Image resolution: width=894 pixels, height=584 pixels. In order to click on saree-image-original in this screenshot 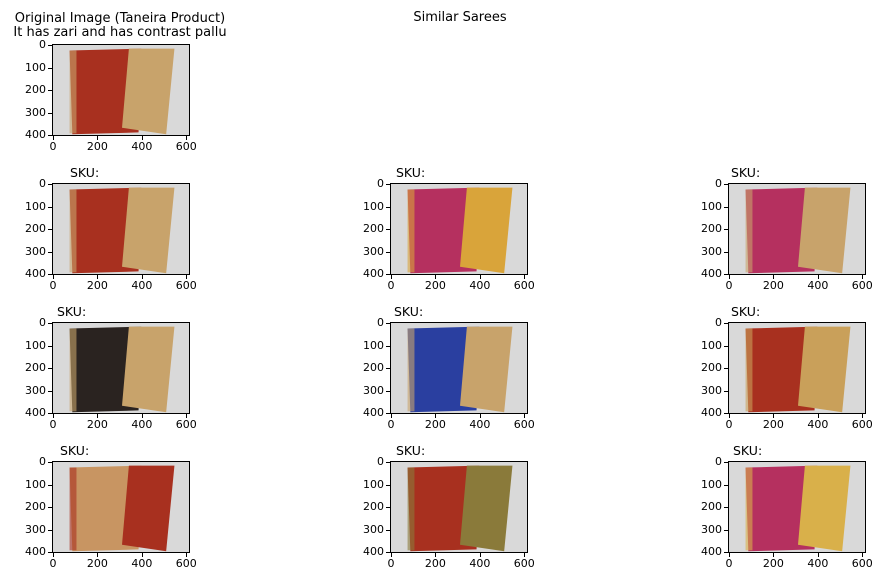, I will do `click(121, 90)`.